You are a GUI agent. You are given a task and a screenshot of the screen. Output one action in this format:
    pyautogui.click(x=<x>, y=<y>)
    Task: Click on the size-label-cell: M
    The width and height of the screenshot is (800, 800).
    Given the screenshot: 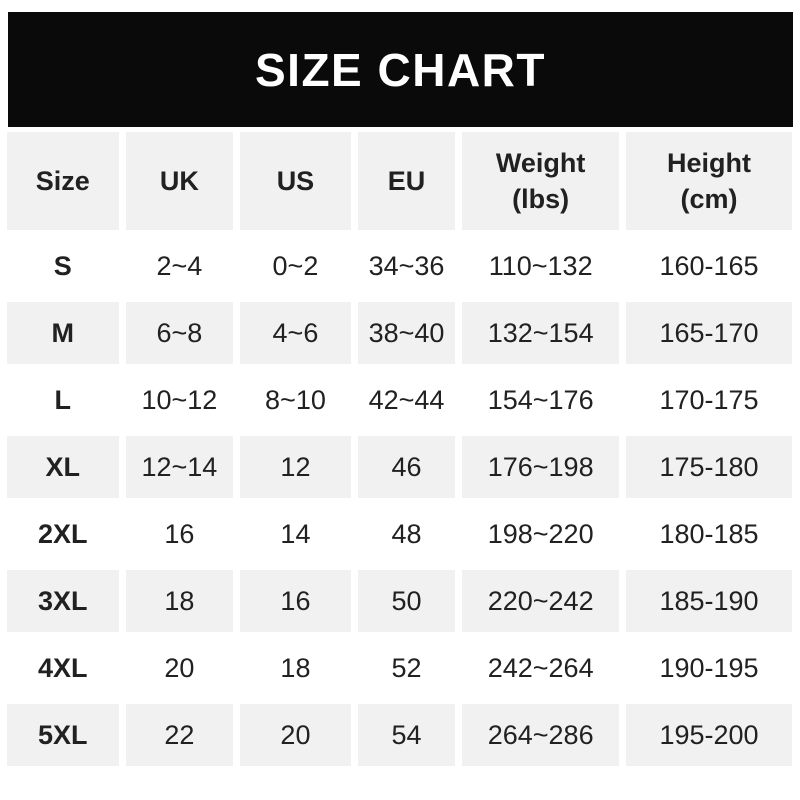 What is the action you would take?
    pyautogui.click(x=63, y=333)
    